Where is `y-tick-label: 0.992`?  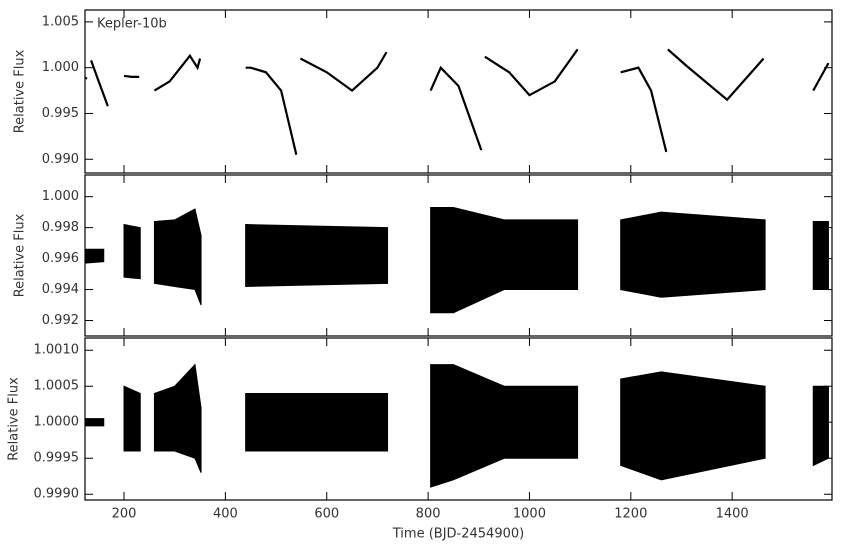 y-tick-label: 0.992 is located at coordinates (60, 320).